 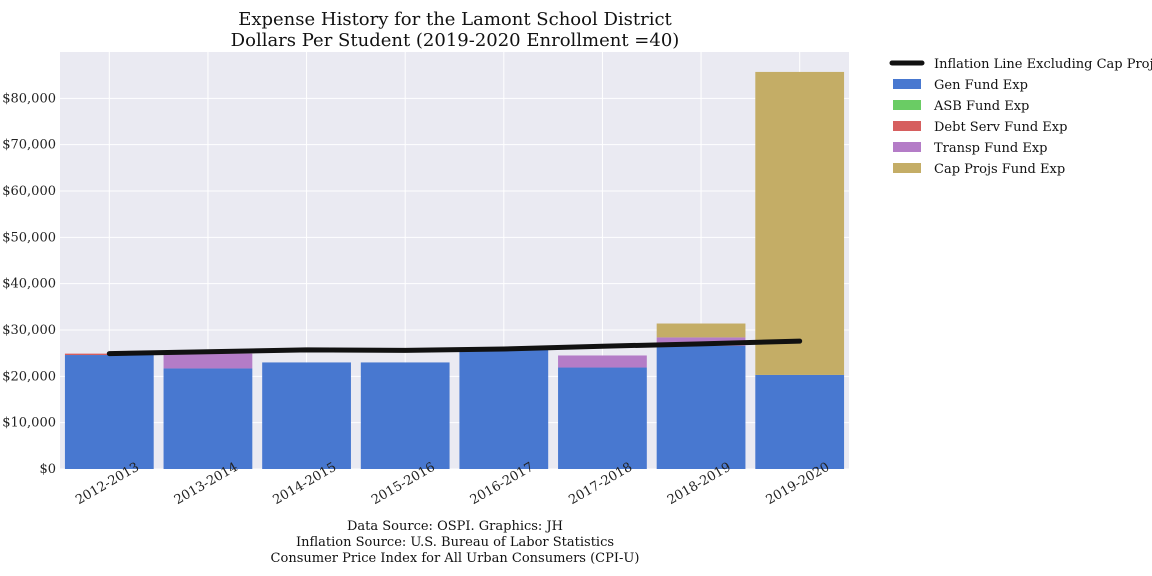 What do you see at coordinates (981, 85) in the screenshot?
I see `legend-label: Gen Fund Exp` at bounding box center [981, 85].